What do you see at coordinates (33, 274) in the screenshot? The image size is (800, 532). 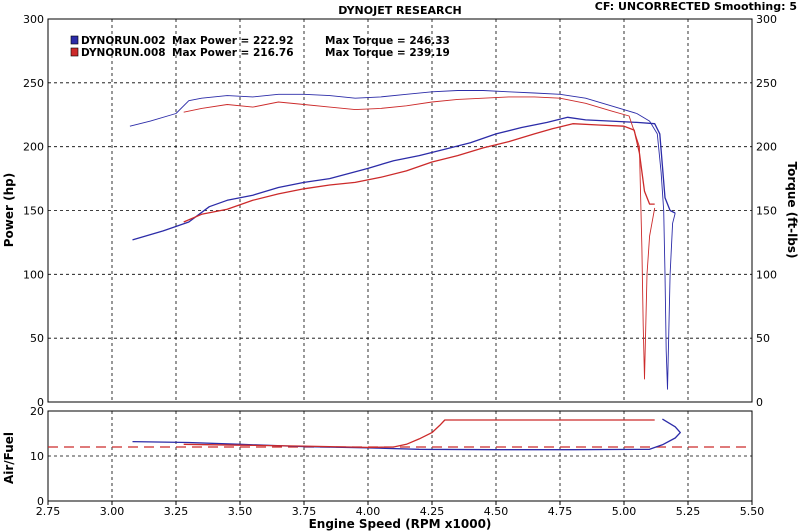 I see `power-tick-label: 100` at bounding box center [33, 274].